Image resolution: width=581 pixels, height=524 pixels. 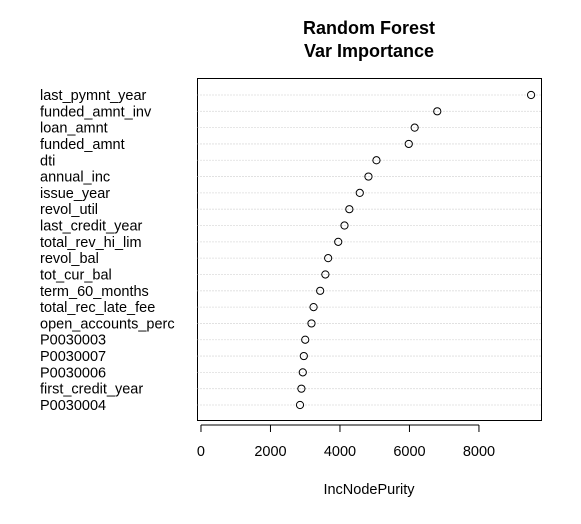 I want to click on category-label: open_accounts_perc, so click(x=107, y=324).